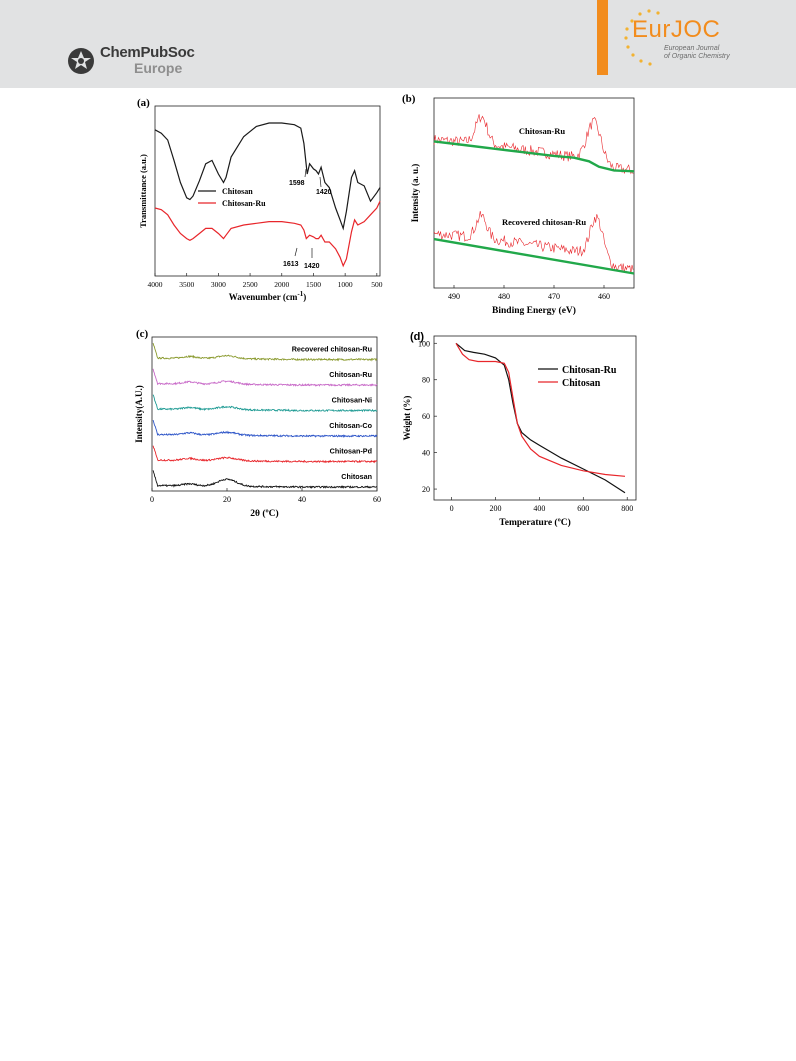 The height and width of the screenshot is (1061, 796). Describe the element at coordinates (291, 264) in the screenshot. I see `annotation-label: 1613` at that location.